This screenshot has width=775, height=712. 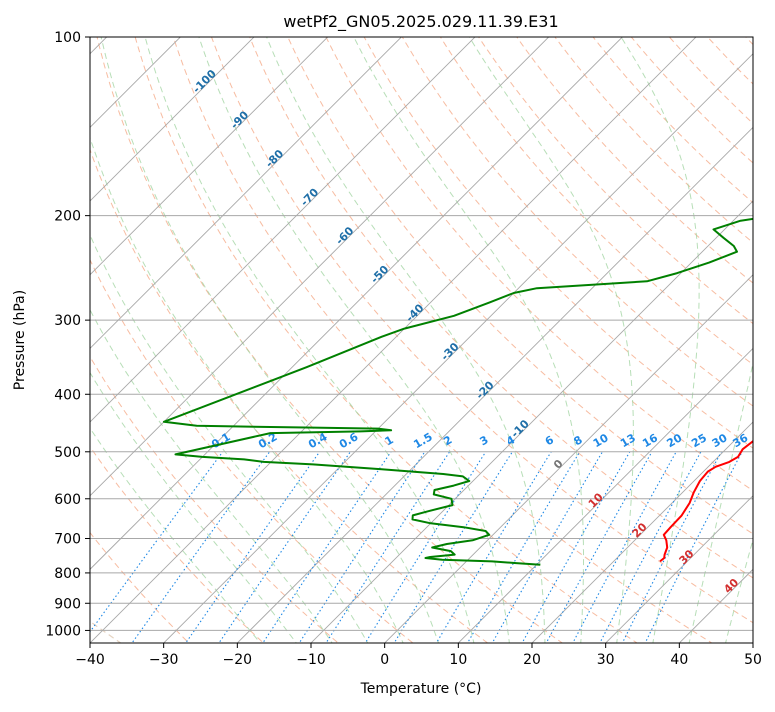 I want to click on dry-adiabat-label: -40, so click(x=414, y=312).